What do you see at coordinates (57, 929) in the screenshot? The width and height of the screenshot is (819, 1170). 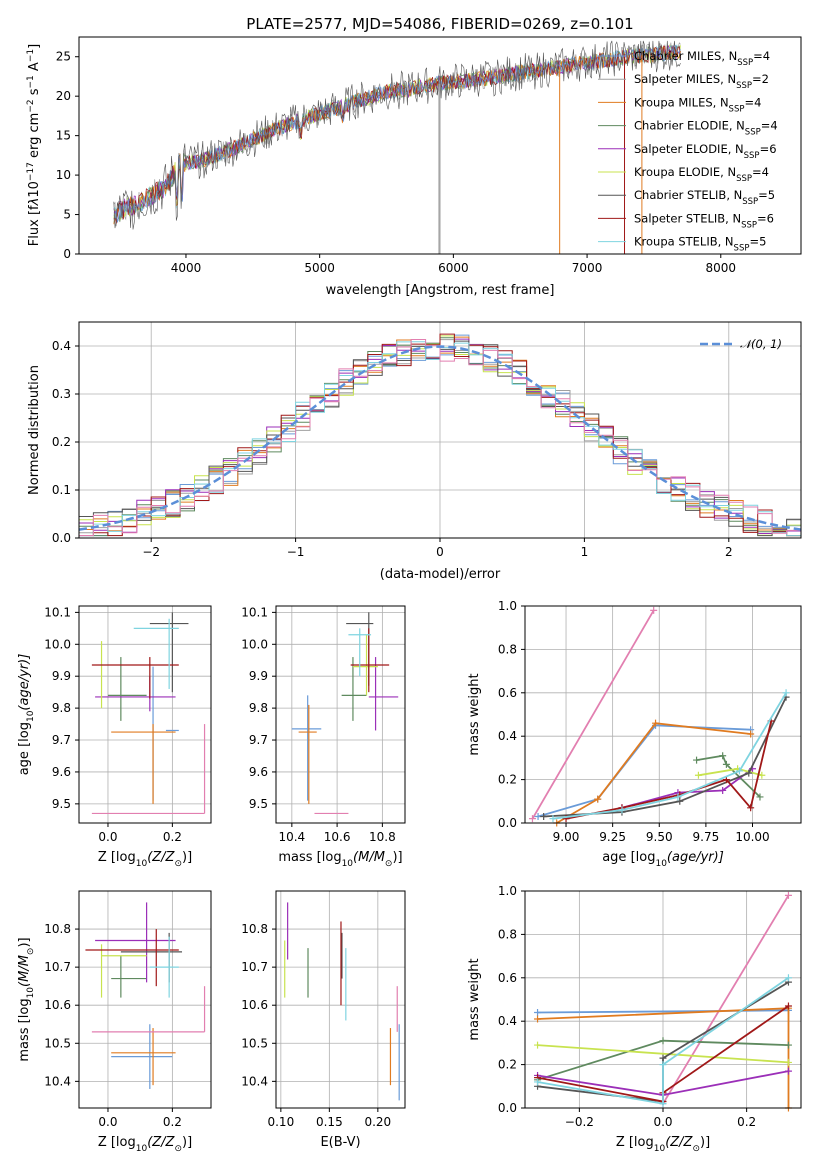 I see `mass-vs-metallicity-ytick-label-4: 10.8` at bounding box center [57, 929].